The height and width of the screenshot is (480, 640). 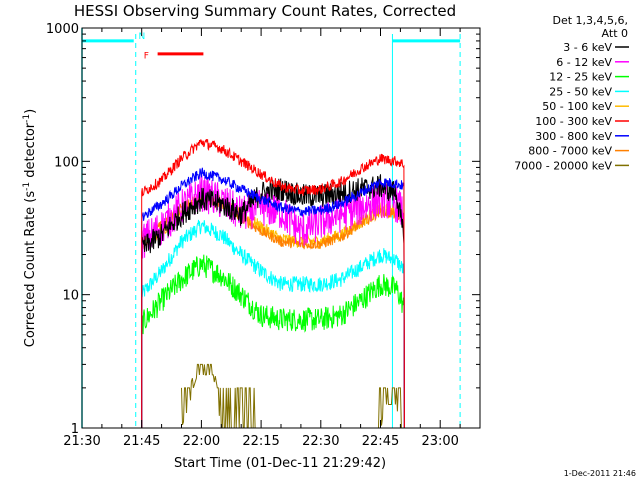 What do you see at coordinates (580, 91) in the screenshot?
I see `legend-entry-label-4: 25 - 50 keV` at bounding box center [580, 91].